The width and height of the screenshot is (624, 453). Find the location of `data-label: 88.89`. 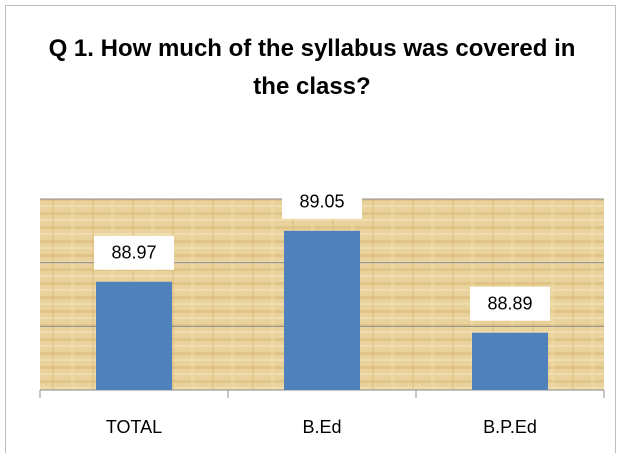

data-label: 88.89 is located at coordinates (509, 303).